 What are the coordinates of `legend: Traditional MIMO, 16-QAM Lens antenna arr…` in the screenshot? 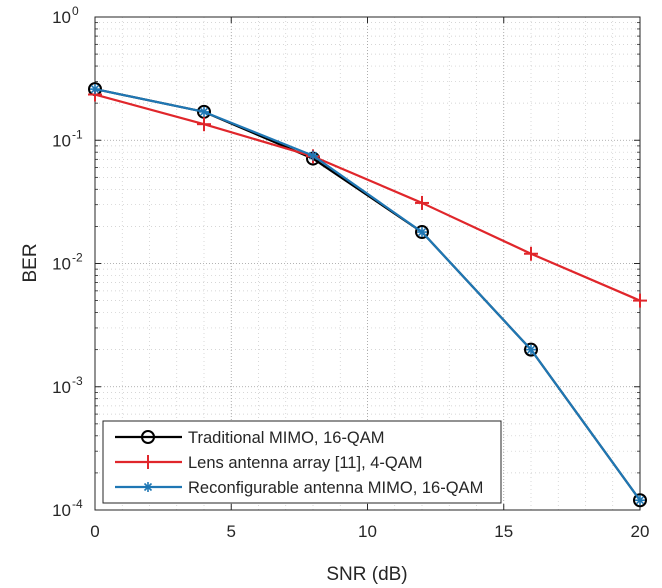 It's located at (302, 462).